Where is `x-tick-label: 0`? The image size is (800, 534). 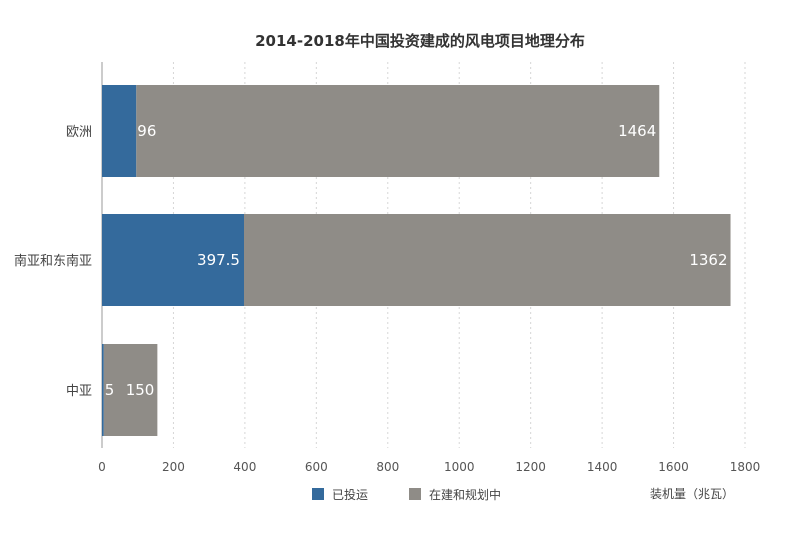 x-tick-label: 0 is located at coordinates (102, 467).